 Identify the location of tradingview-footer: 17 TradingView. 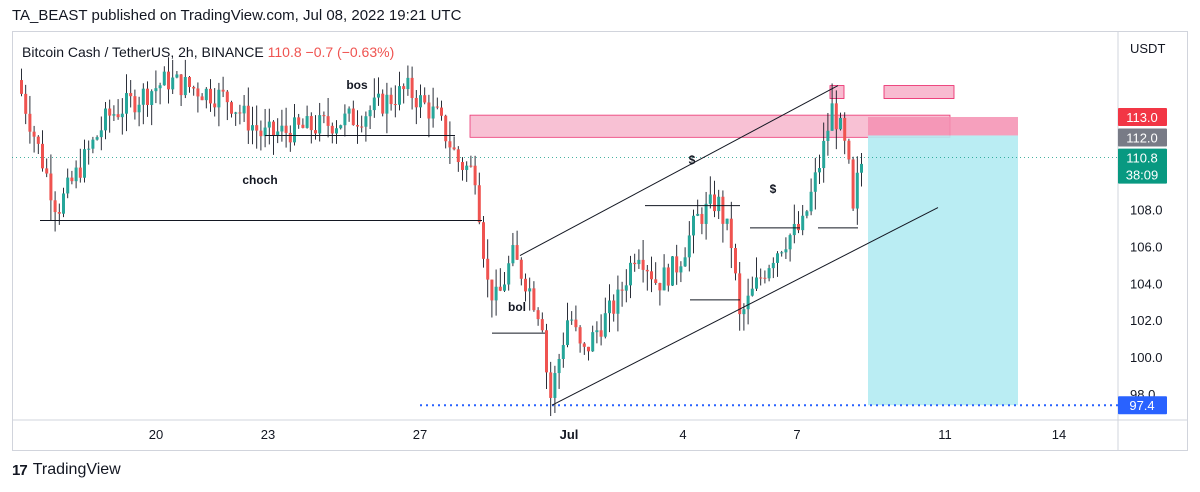
(66, 470).